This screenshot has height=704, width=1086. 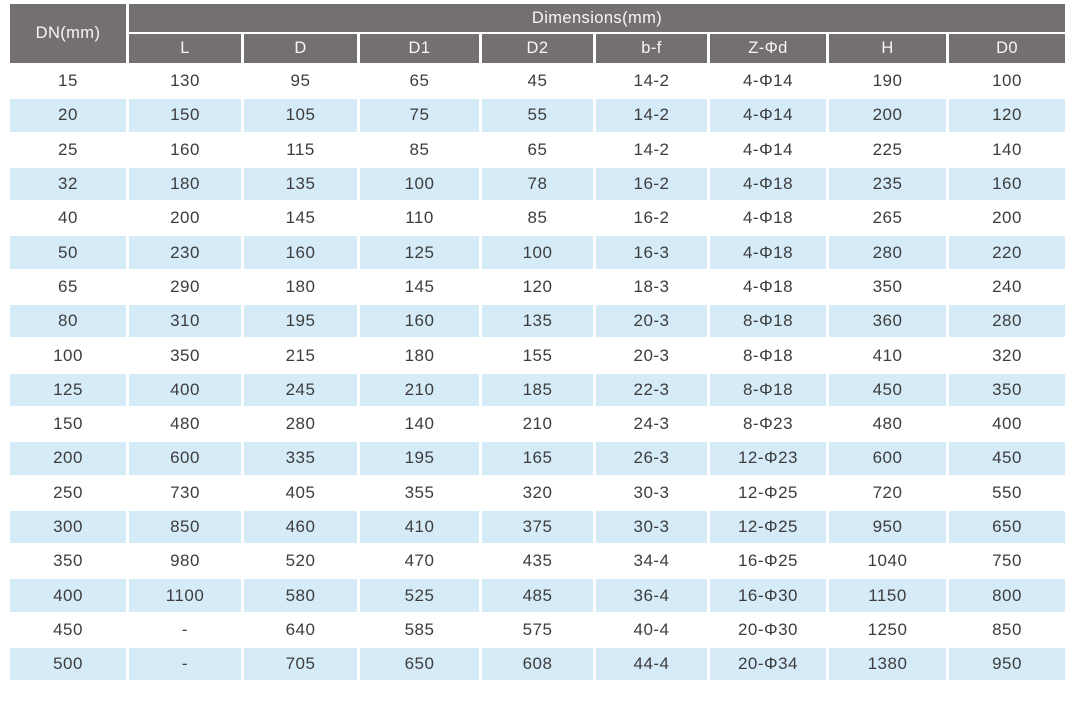 I want to click on cell-value: 12-Φ25, so click(x=768, y=527).